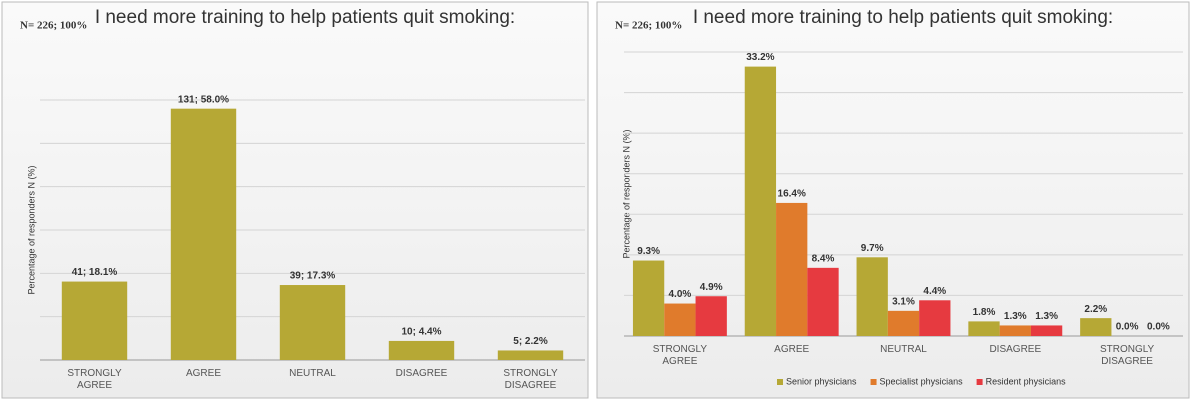  Describe the element at coordinates (421, 332) in the screenshot. I see `data-label: 10; 4.4%` at that location.